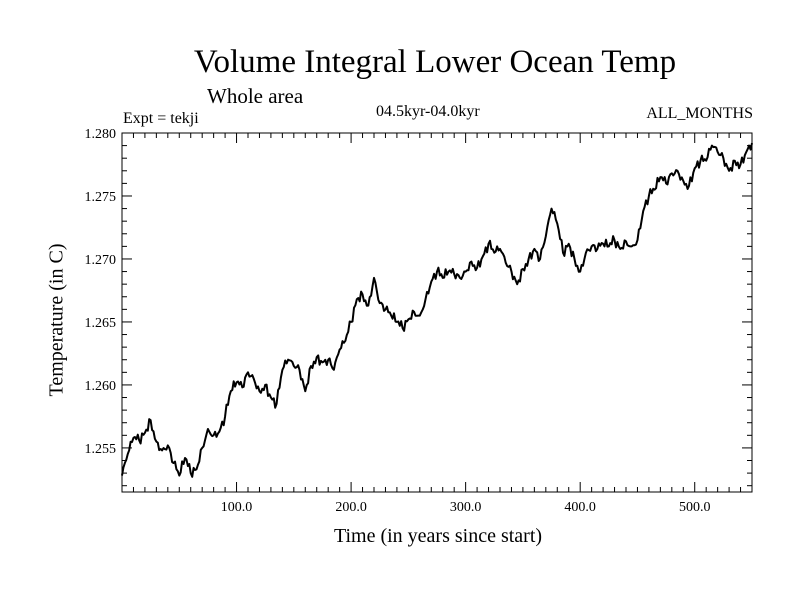 Image resolution: width=800 pixels, height=600 pixels. What do you see at coordinates (351, 507) in the screenshot?
I see `x-tick-label: 200.0` at bounding box center [351, 507].